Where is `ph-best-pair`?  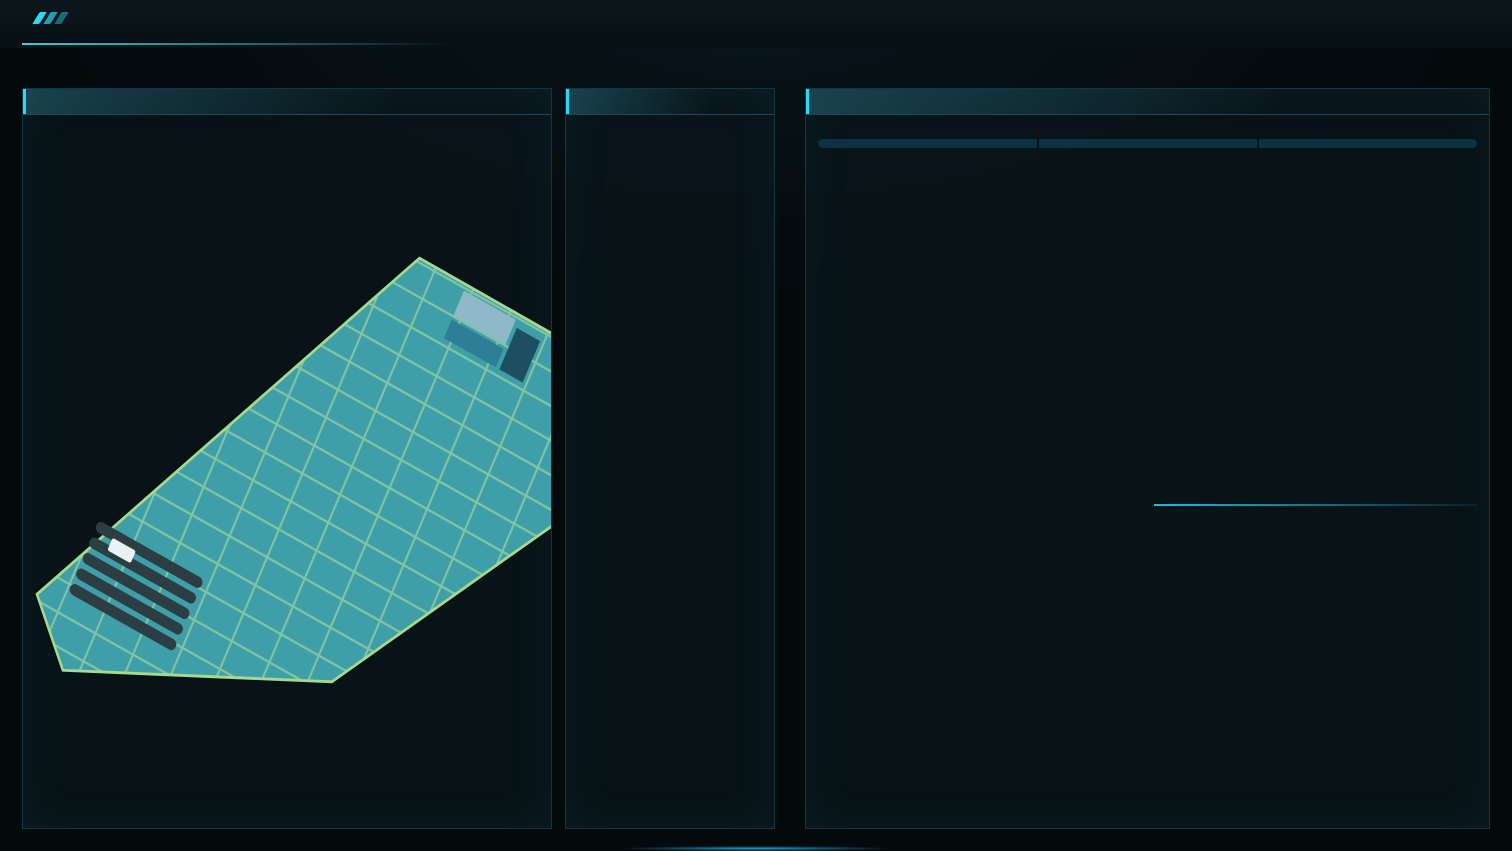 ph-best-pair is located at coordinates (1448, 555).